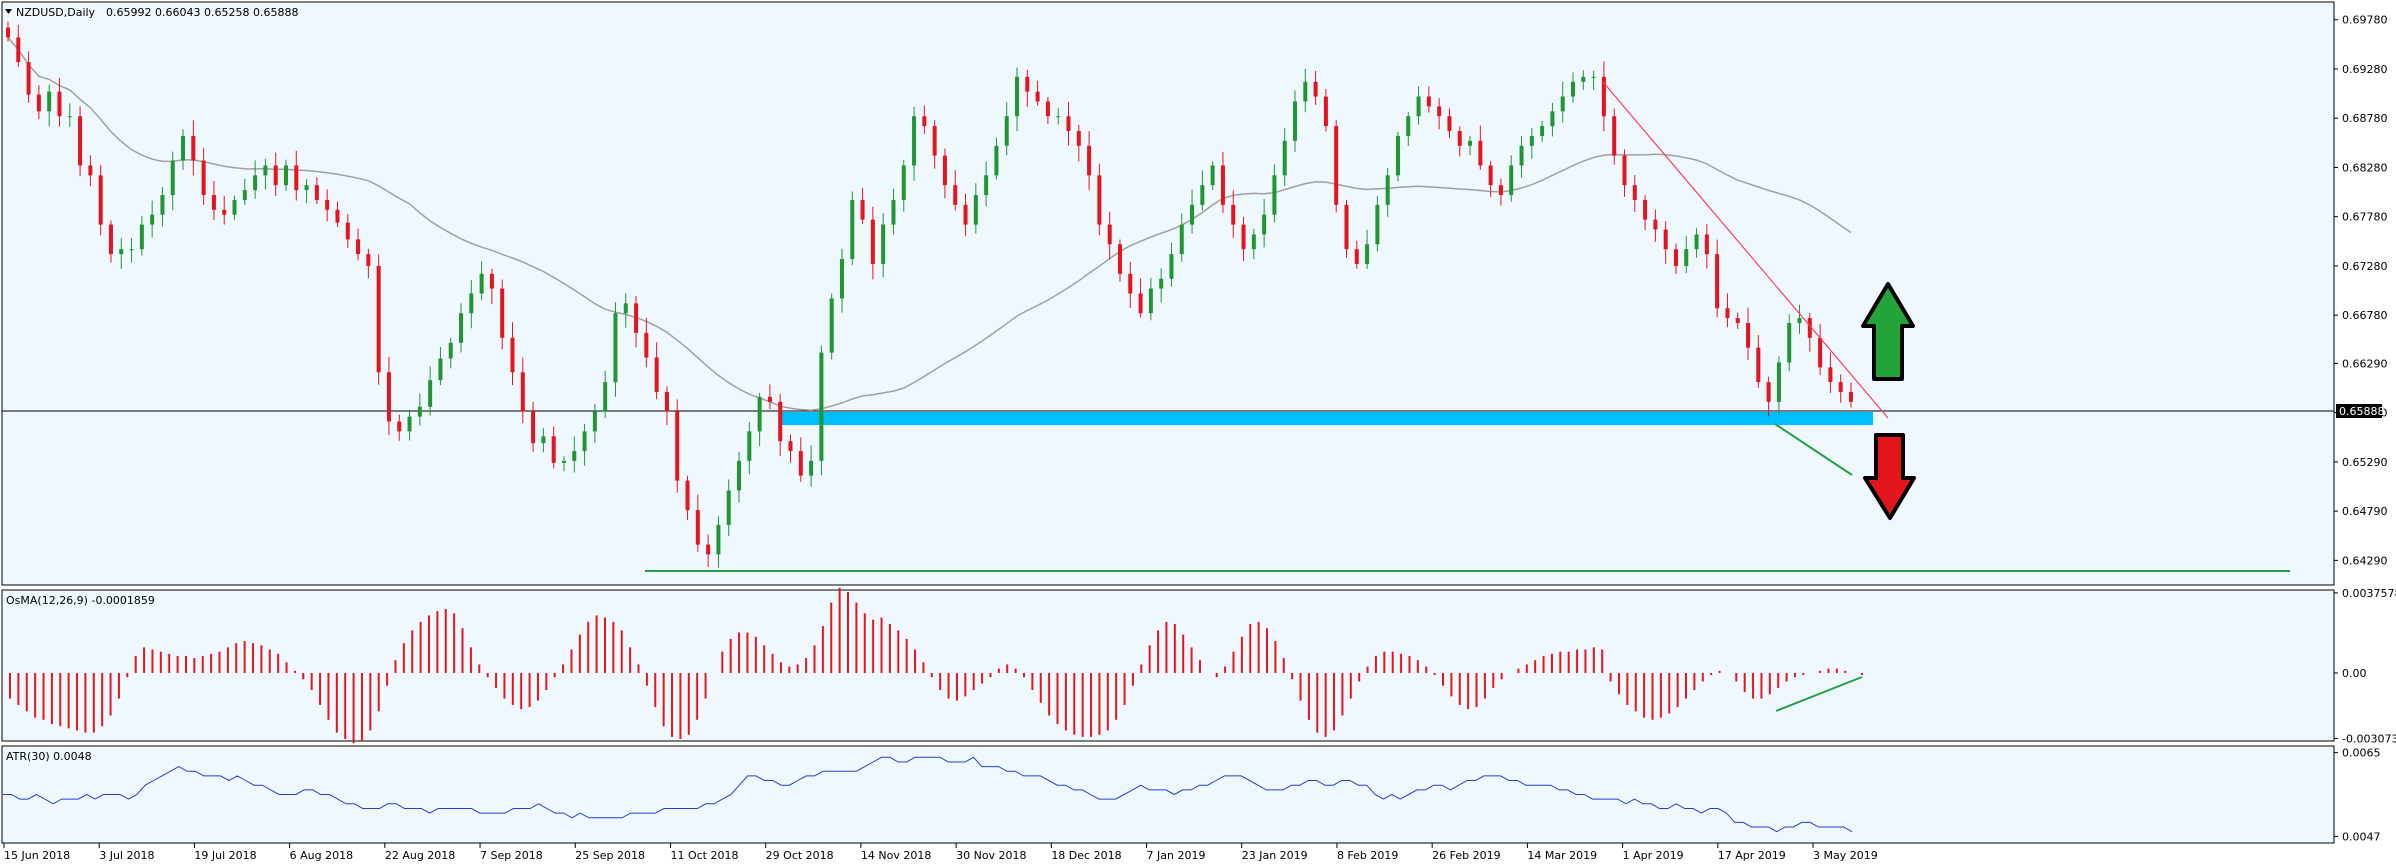  I want to click on descending-trendline, so click(1745, 250).